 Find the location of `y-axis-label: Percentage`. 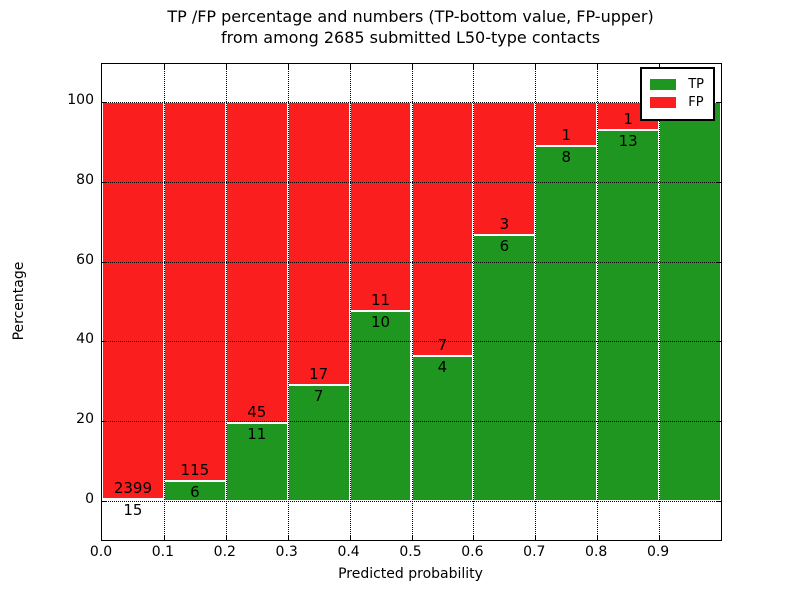

y-axis-label: Percentage is located at coordinates (19, 301).